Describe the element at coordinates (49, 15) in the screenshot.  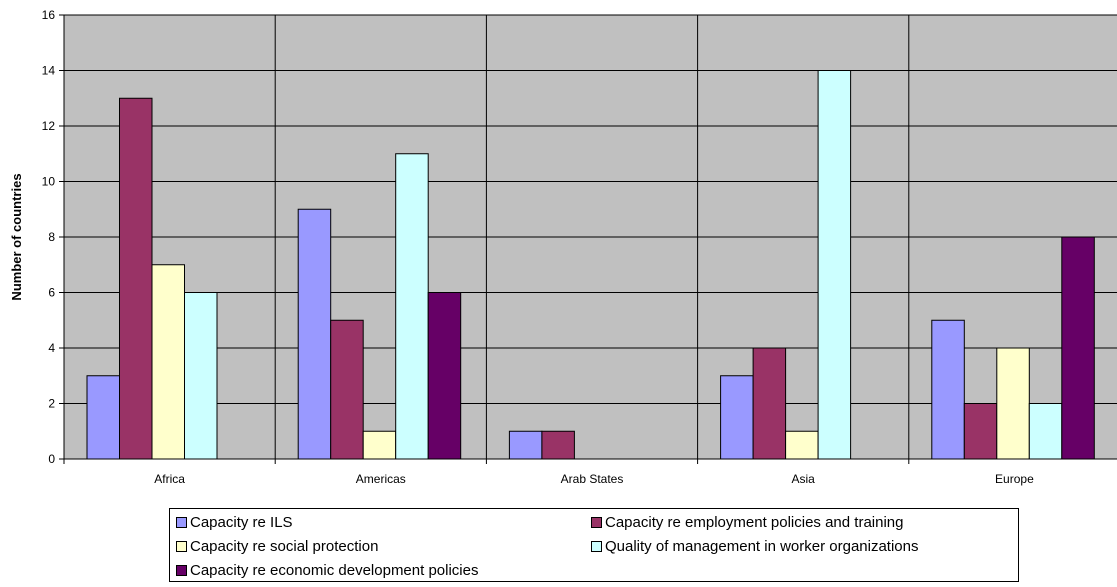
I see `y-tick-label: 16` at that location.